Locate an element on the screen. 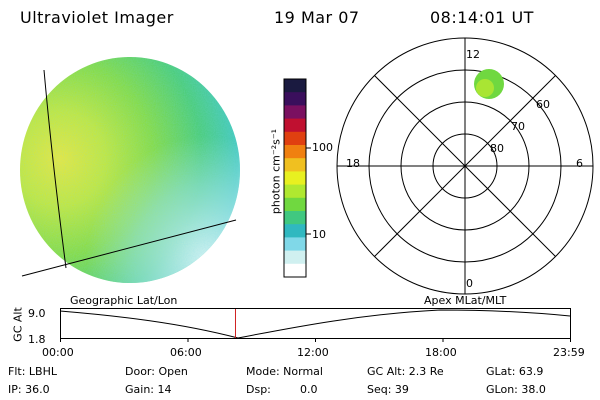 This screenshot has height=400, width=600. polar-mlt-label-6: 6 is located at coordinates (579, 163).